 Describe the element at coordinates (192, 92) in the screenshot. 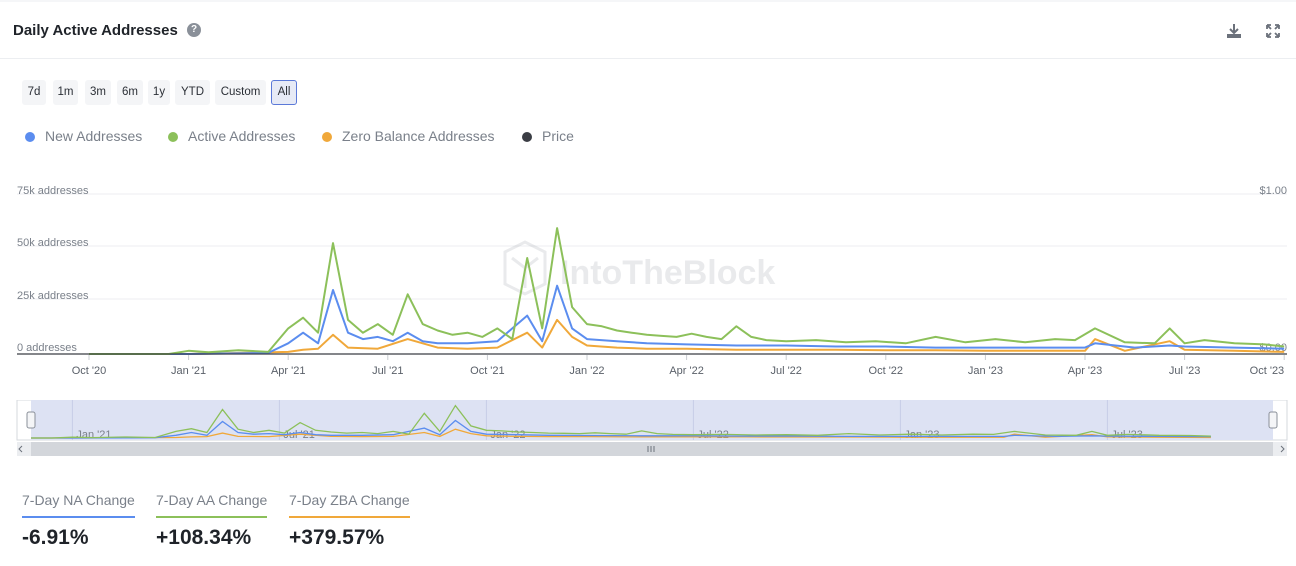

I see `range-ytd-button: YTD` at that location.